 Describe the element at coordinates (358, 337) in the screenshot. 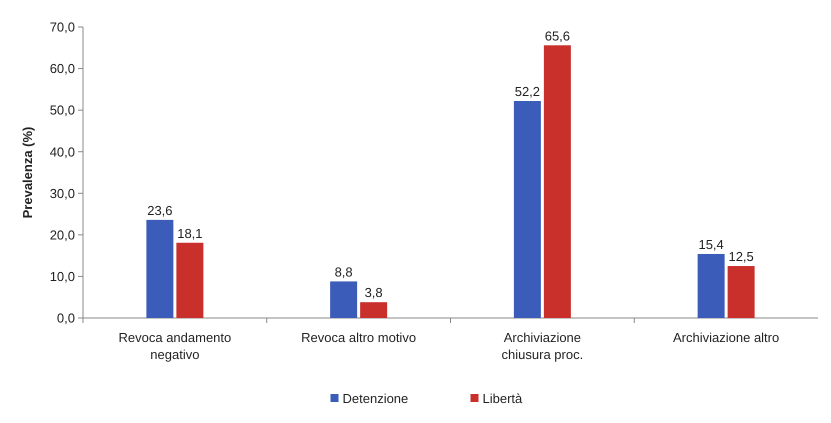

I see `x-tick-label: Revoca altro motivo` at that location.